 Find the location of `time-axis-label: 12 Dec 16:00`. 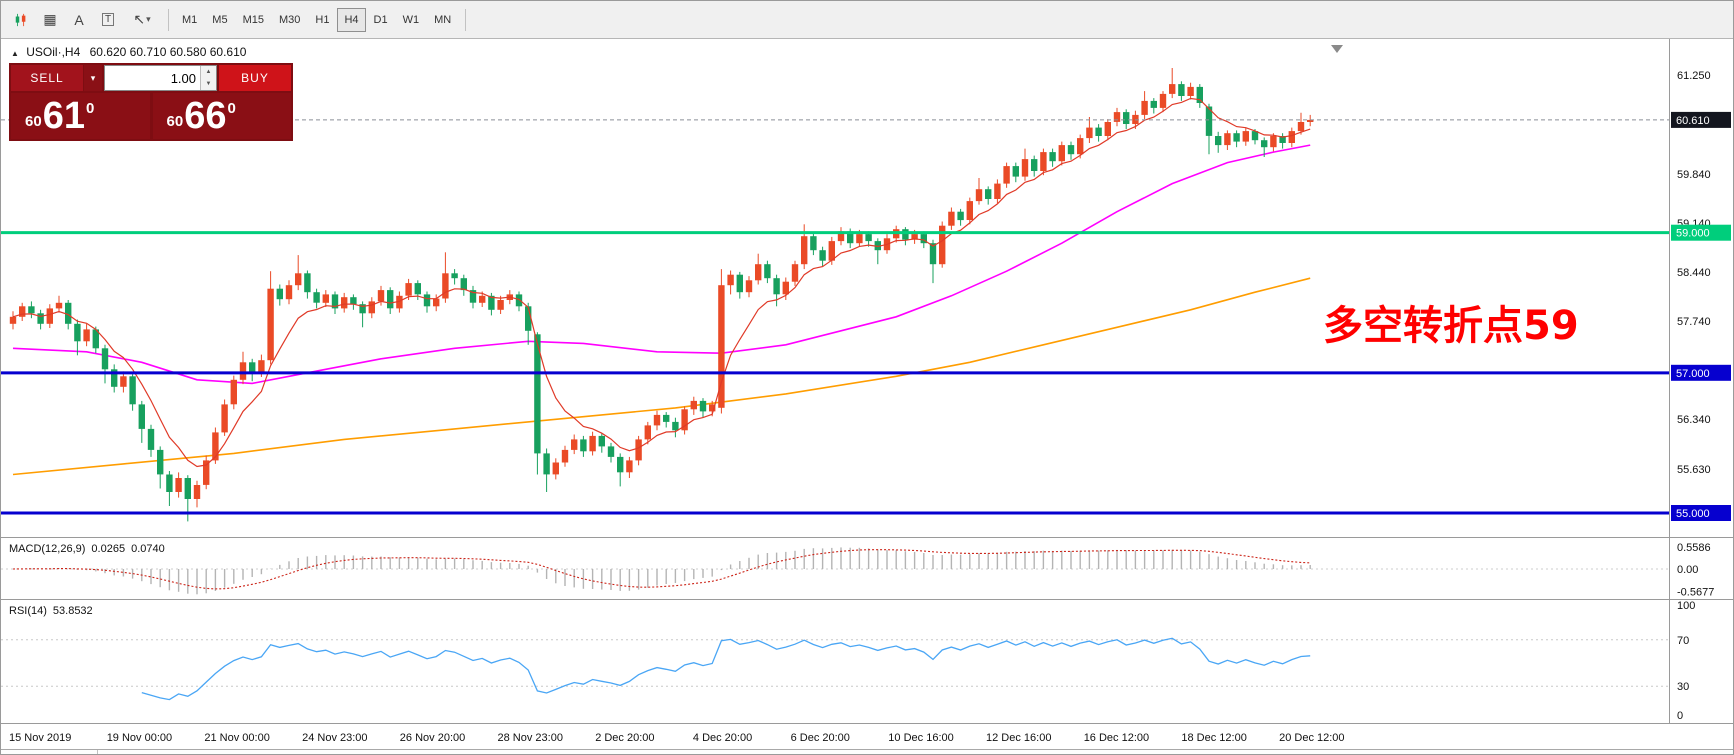

time-axis-label: 12 Dec 16:00 is located at coordinates (1018, 738).